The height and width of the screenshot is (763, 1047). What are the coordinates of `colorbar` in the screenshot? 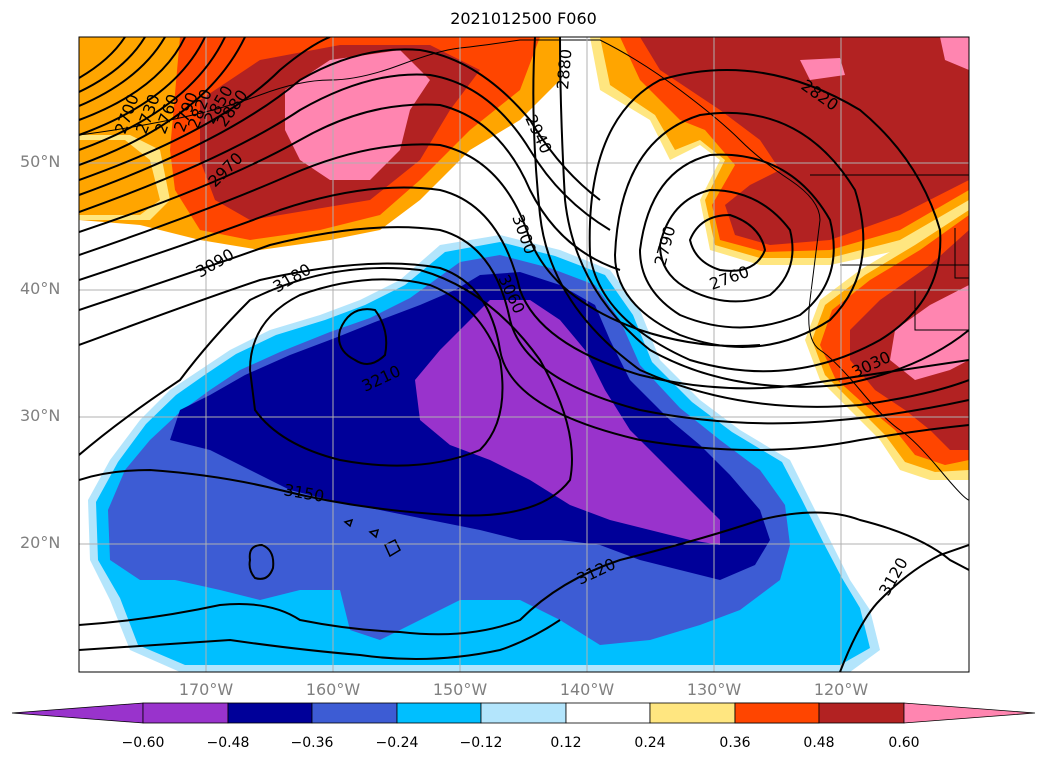 It's located at (523, 713).